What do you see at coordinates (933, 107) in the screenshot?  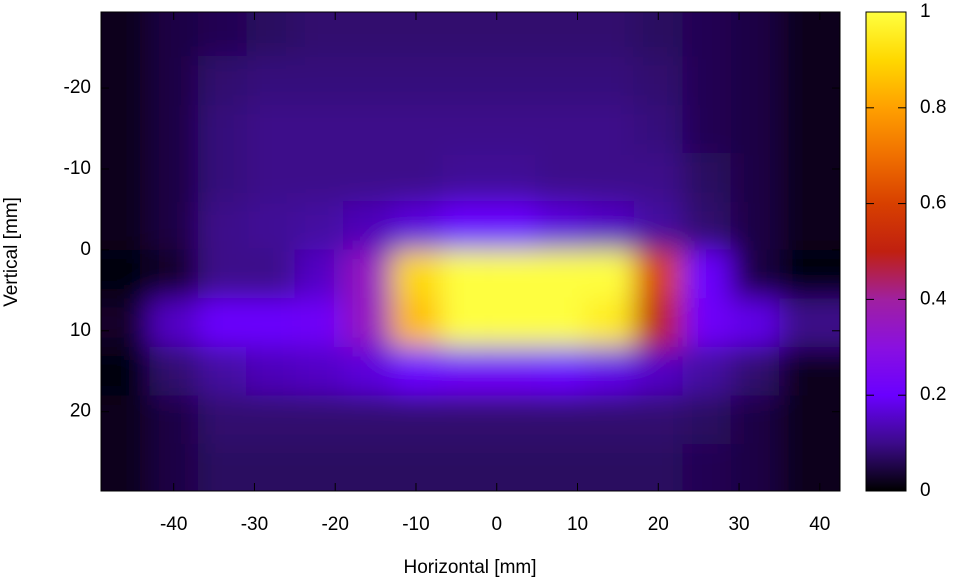 I see `colorbar-tick-label: 0.8` at bounding box center [933, 107].